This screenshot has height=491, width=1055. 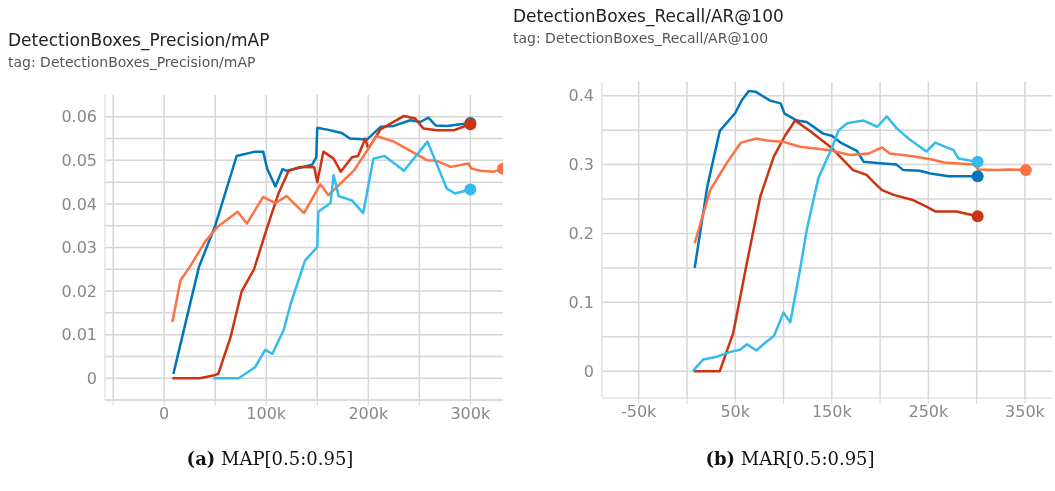 I want to click on chart-title: DetectionBoxes_Precision/mAP, so click(x=139, y=40).